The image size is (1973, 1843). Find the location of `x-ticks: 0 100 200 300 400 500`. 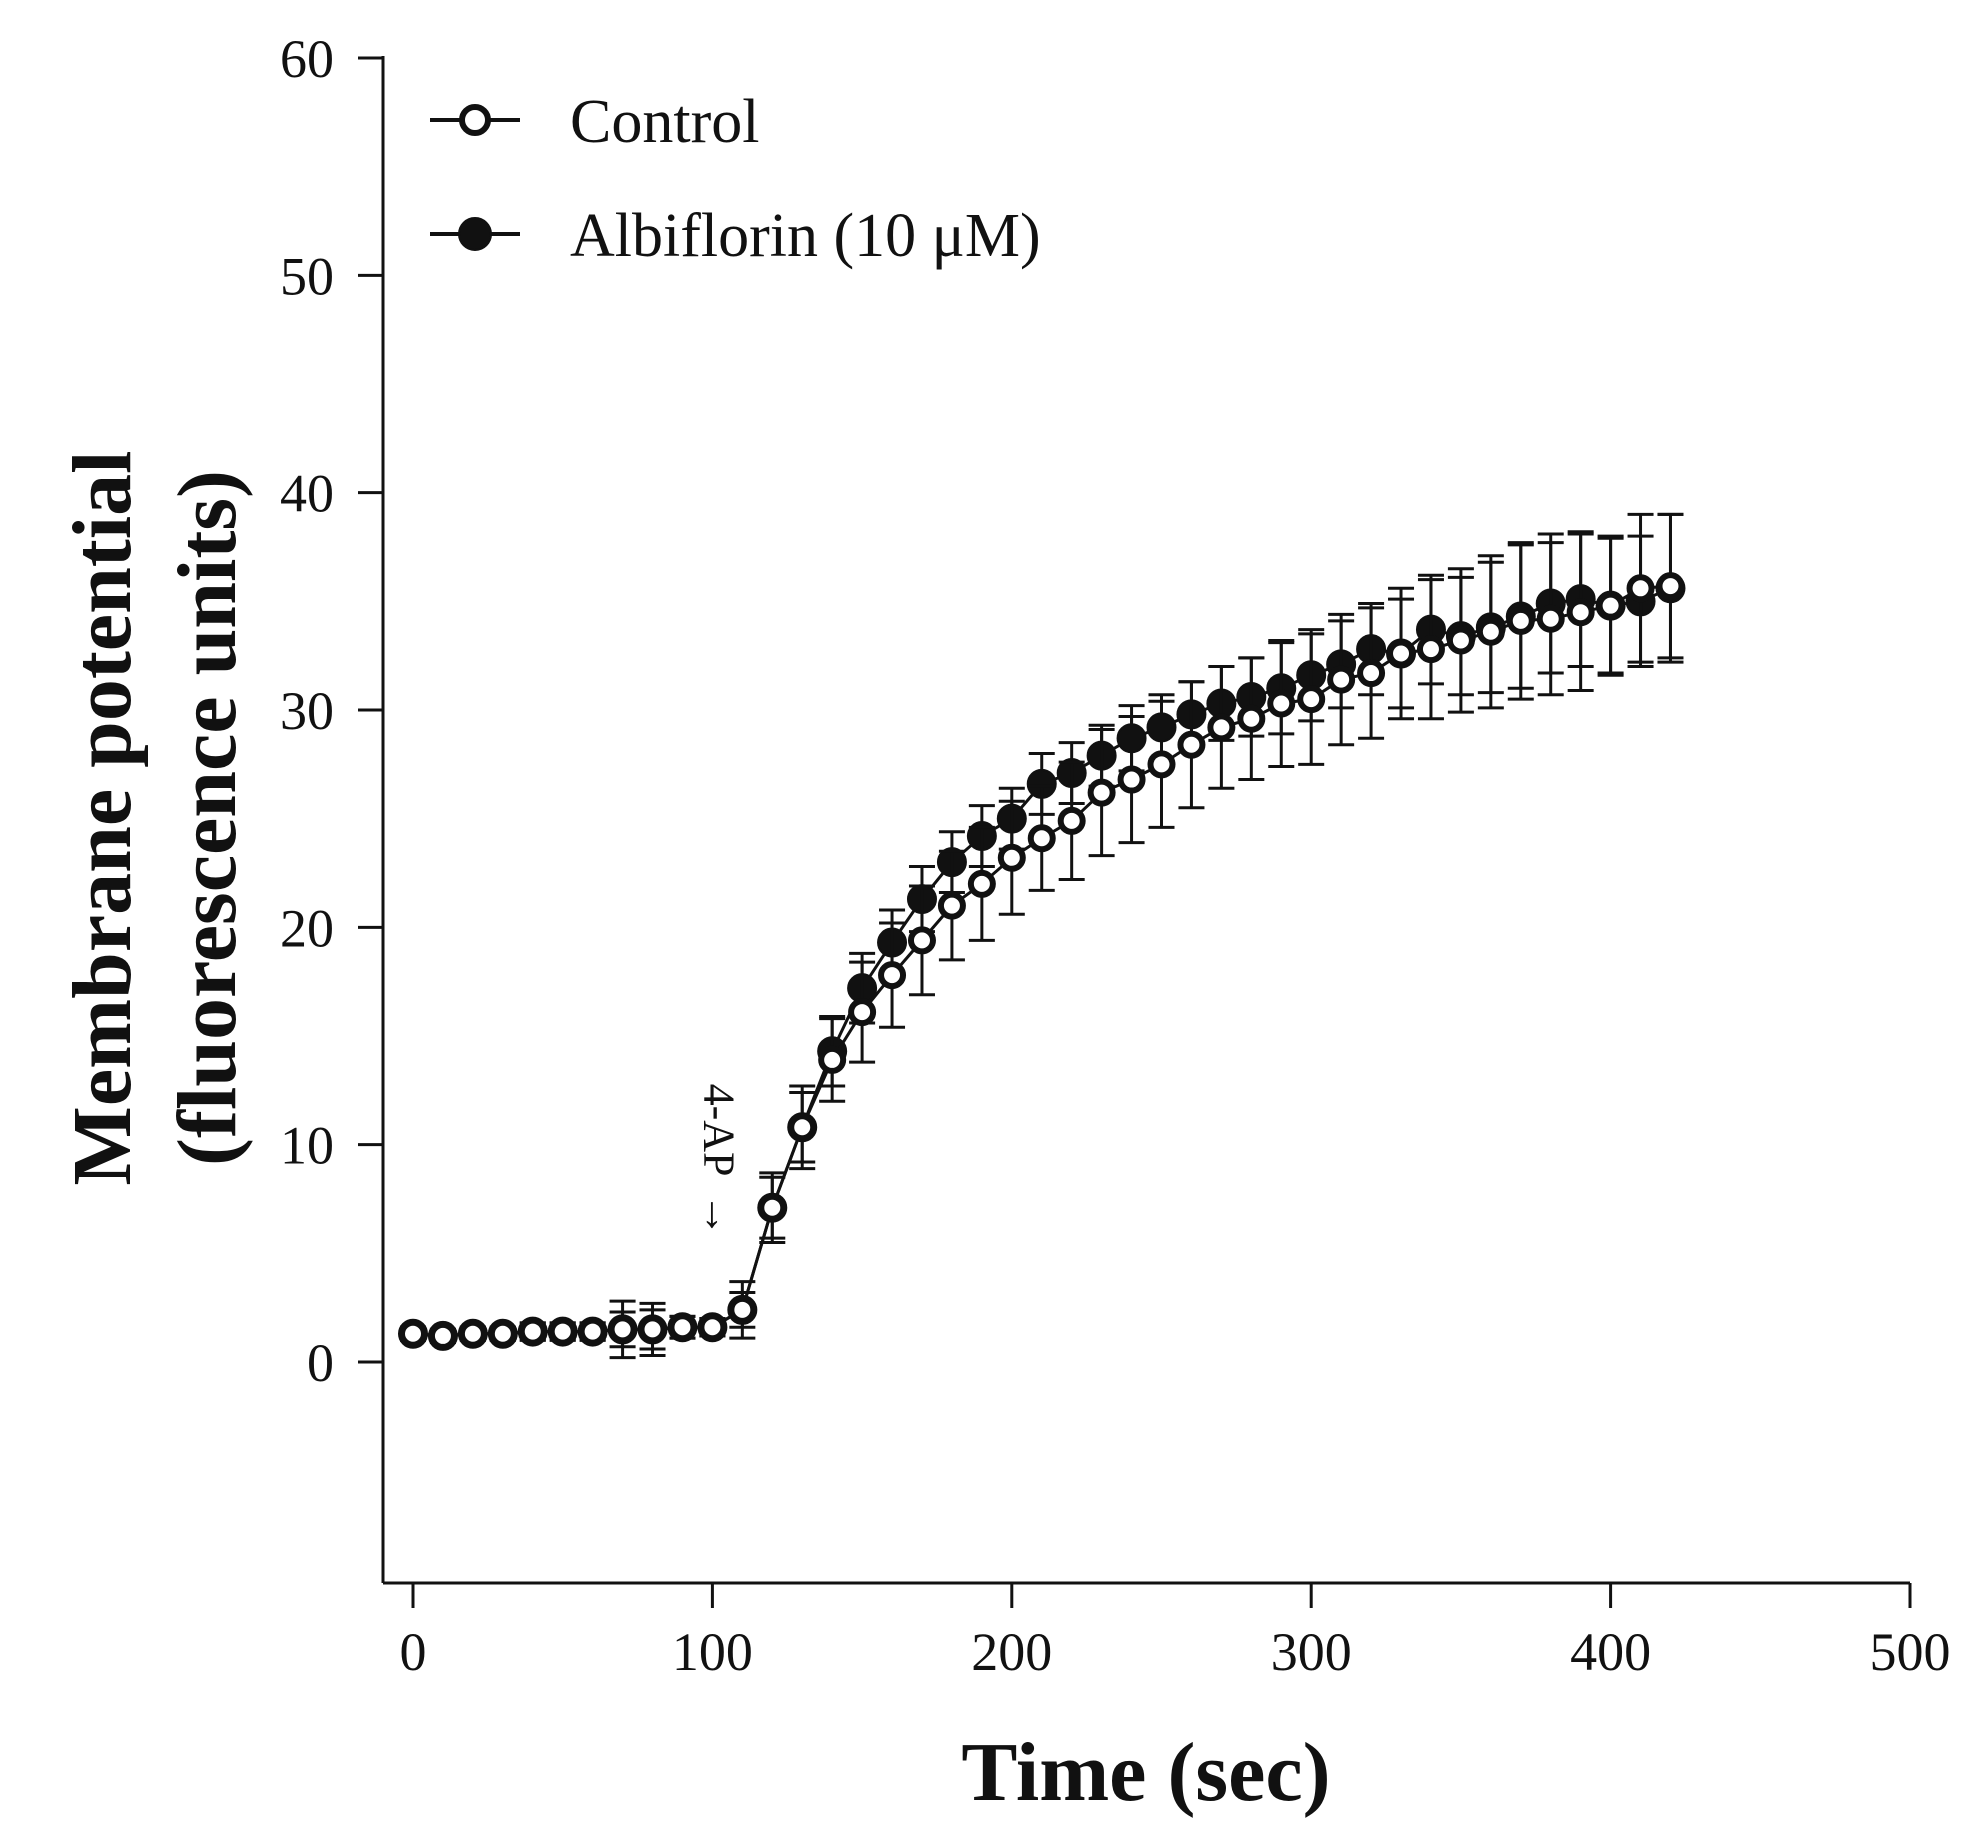

x-ticks: 0 100 200 300 400 500 is located at coordinates (1175, 1632).